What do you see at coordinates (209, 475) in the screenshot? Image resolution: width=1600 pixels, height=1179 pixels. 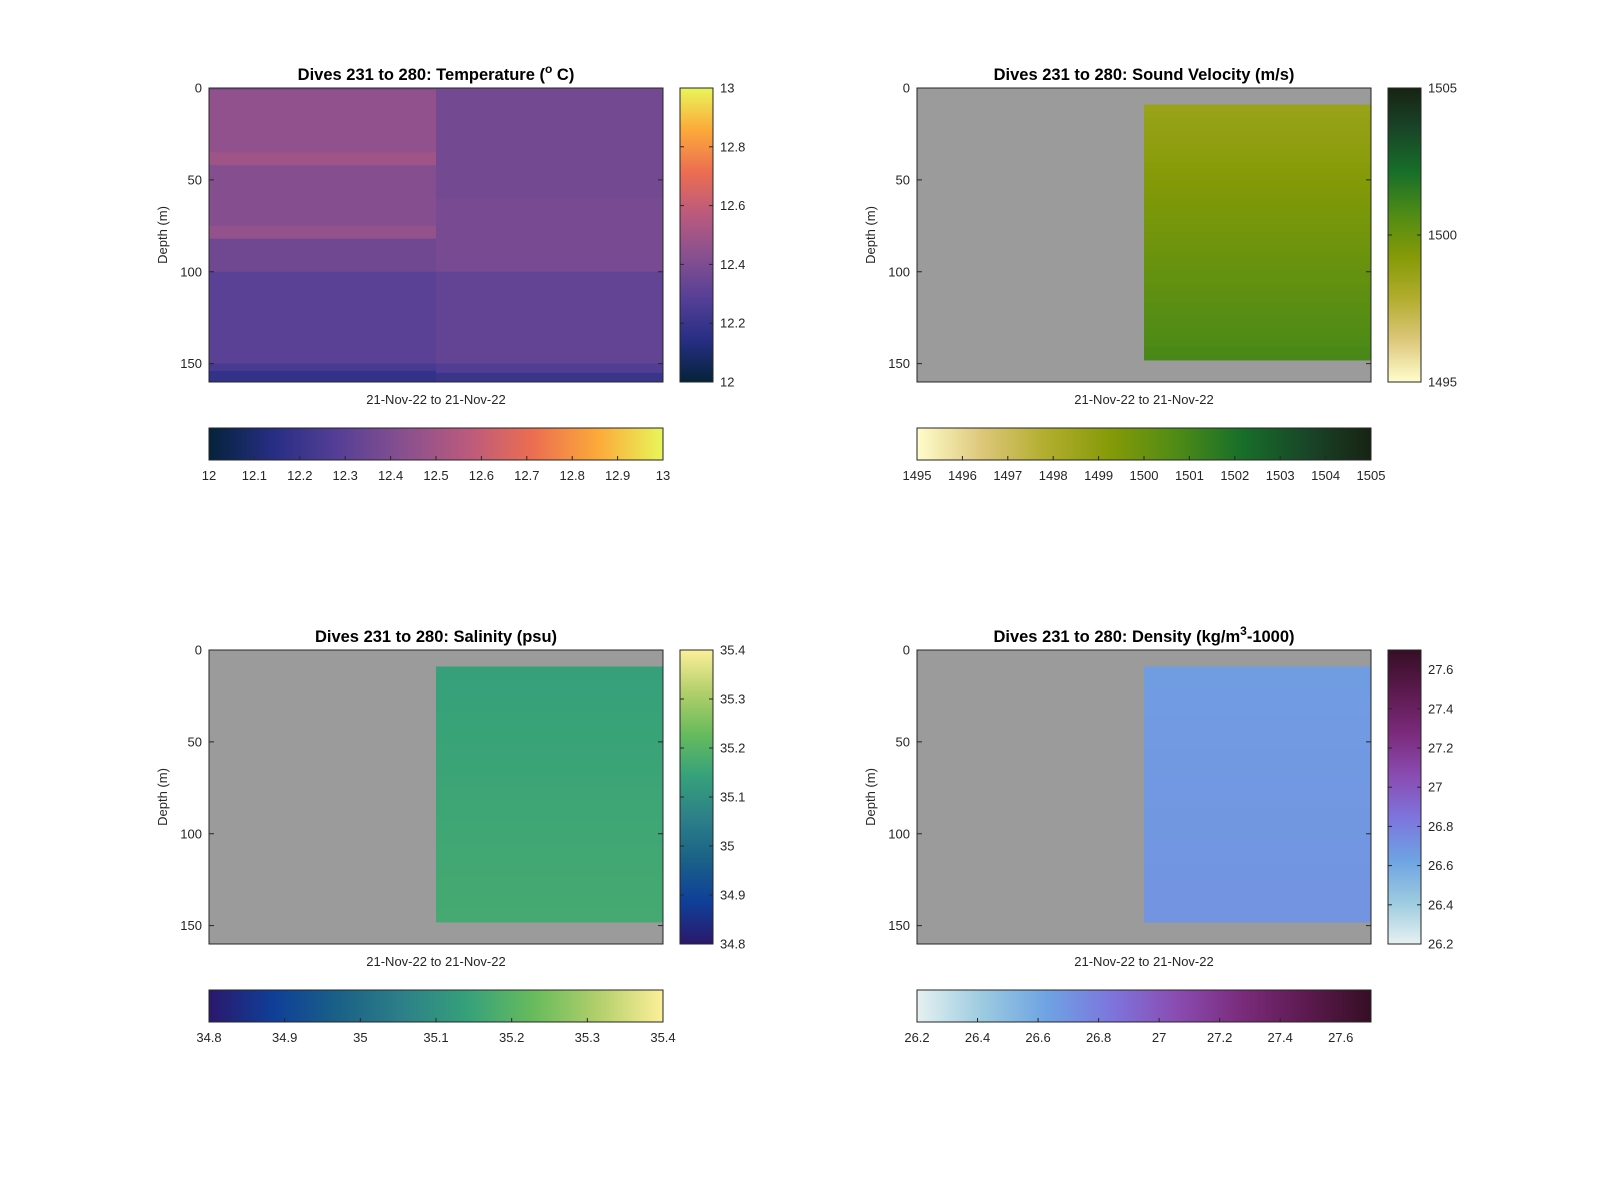 I see `bottom-colorbar-label: 12` at bounding box center [209, 475].